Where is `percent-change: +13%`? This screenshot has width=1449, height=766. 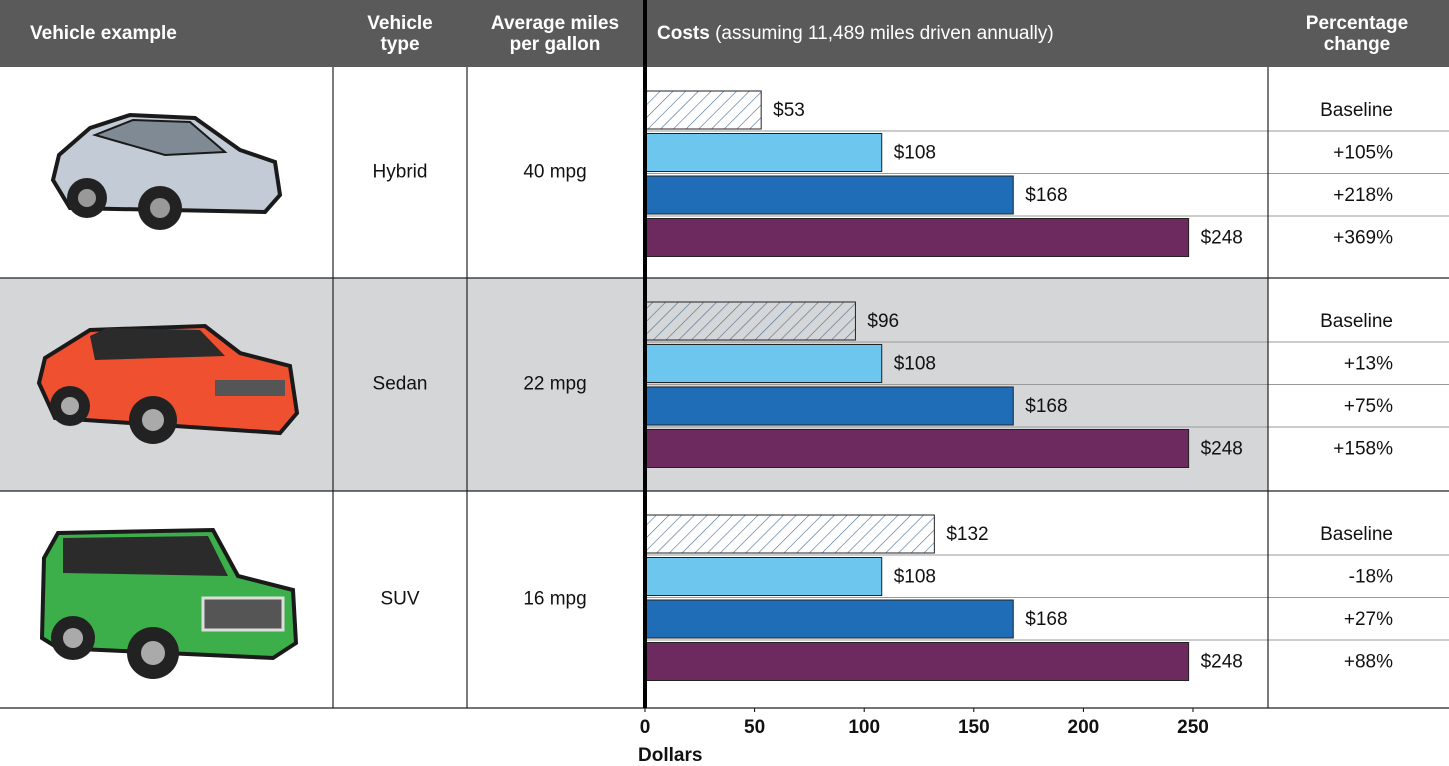
percent-change: +13% is located at coordinates (1368, 364).